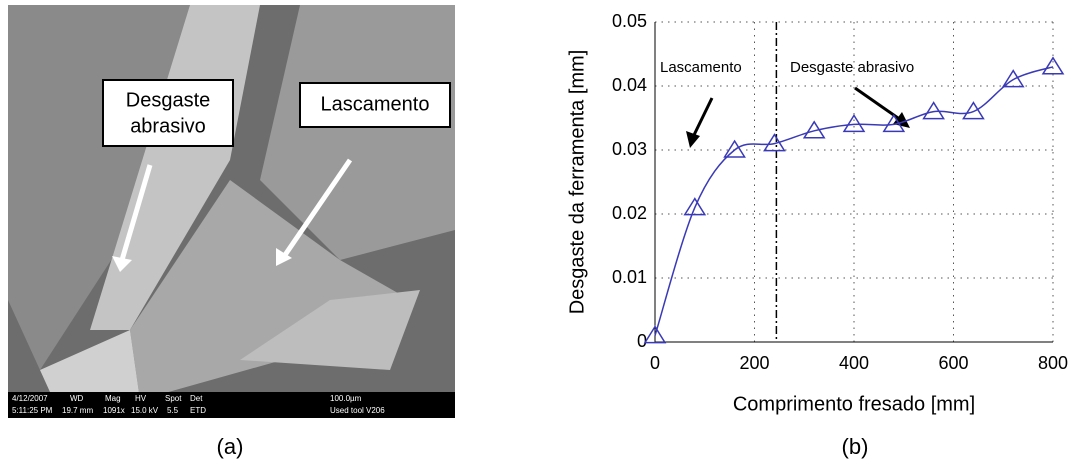 Image resolution: width=1086 pixels, height=475 pixels. Describe the element at coordinates (168, 126) in the screenshot. I see `sem-label: abrasivo` at that location.